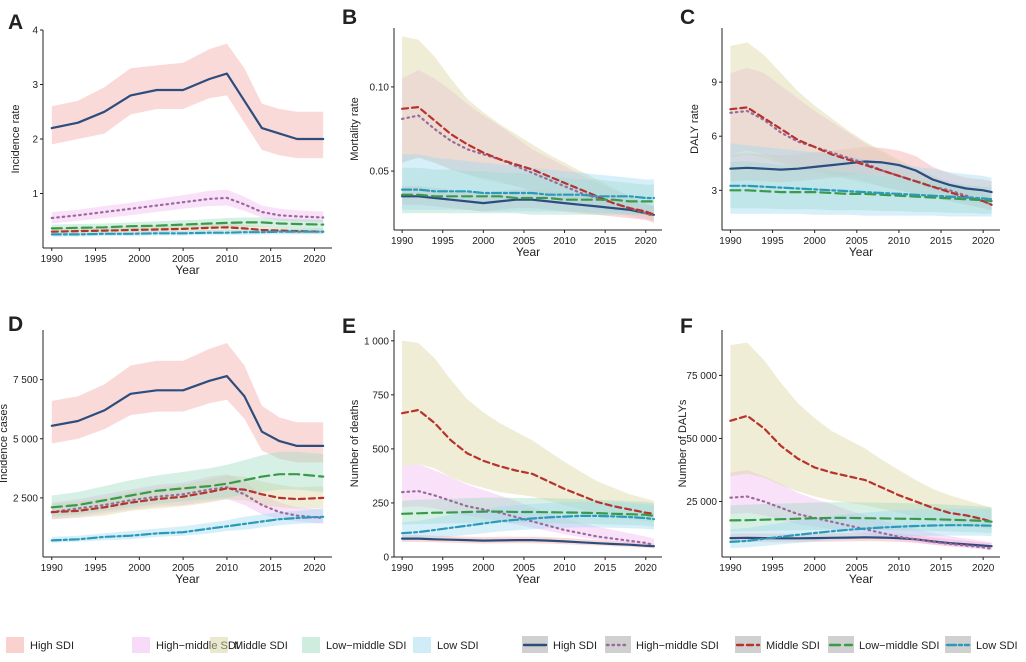  Describe the element at coordinates (376, 341) in the screenshot. I see `y-tick-label: 1 000` at that location.